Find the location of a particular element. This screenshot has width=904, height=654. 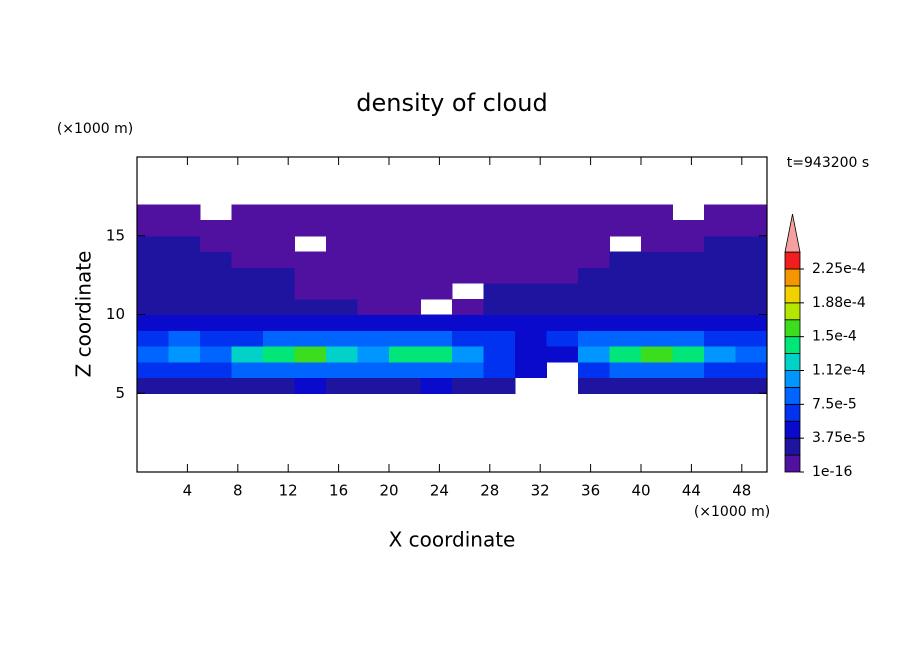

colorbar-label: 2.25e-4 is located at coordinates (839, 269).